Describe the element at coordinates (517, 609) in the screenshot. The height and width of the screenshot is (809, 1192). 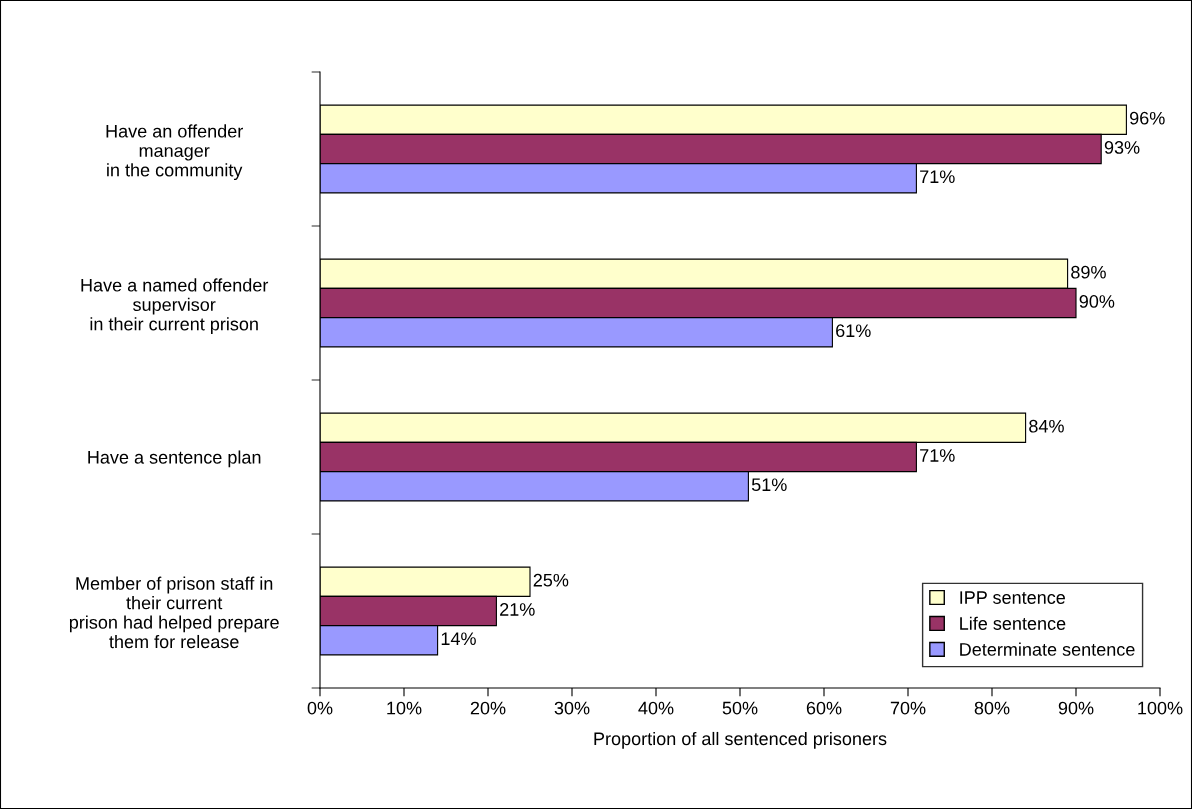
I see `data-label: 21%` at that location.